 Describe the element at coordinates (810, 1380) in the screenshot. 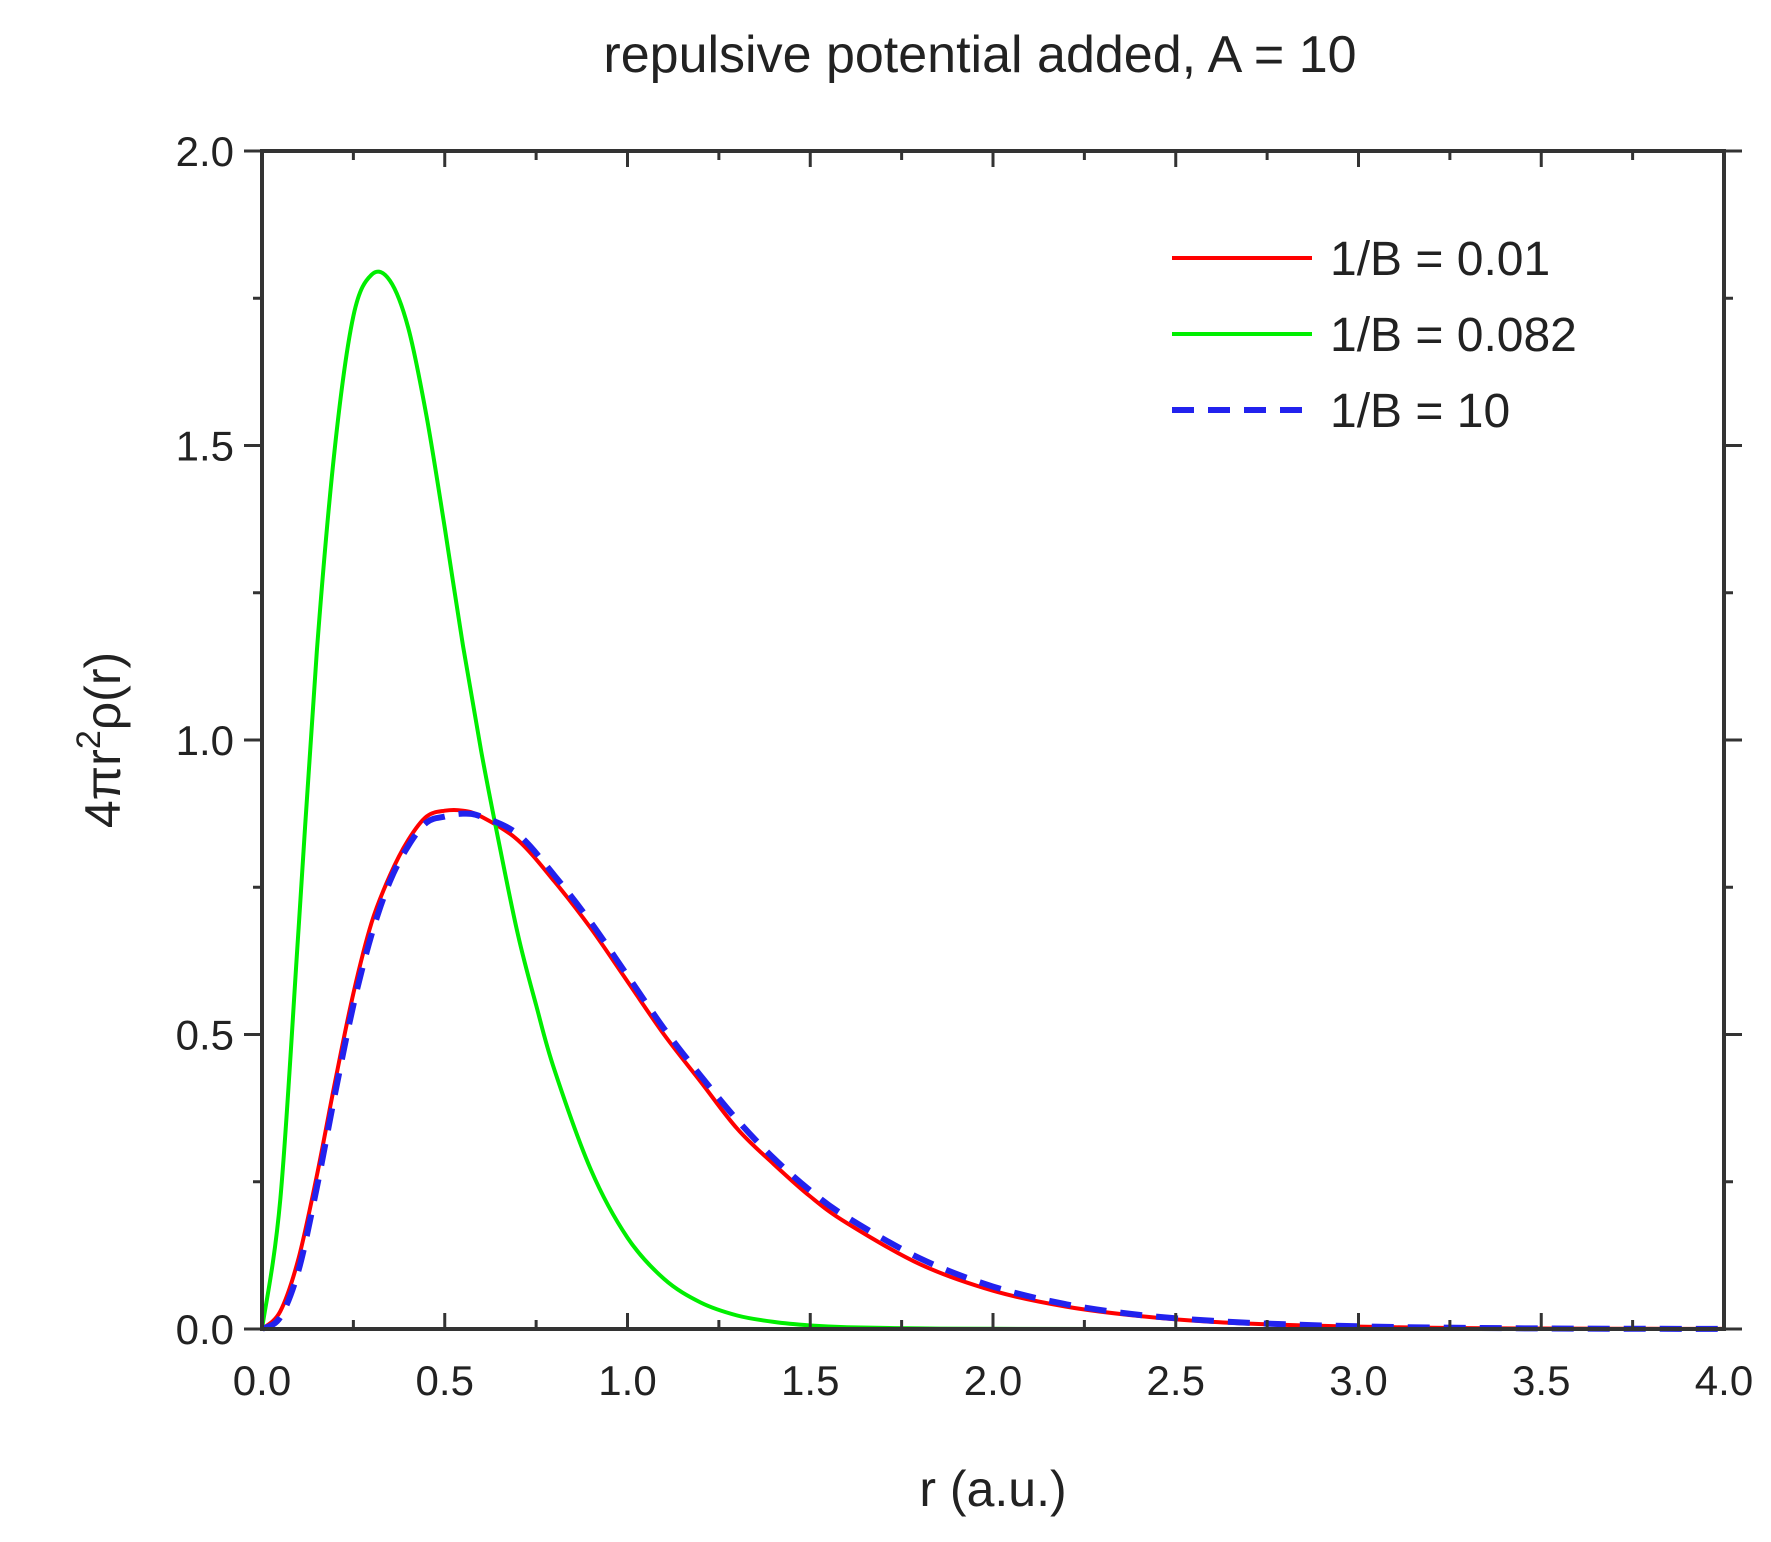

I see `x-tick-label: 1.5` at that location.